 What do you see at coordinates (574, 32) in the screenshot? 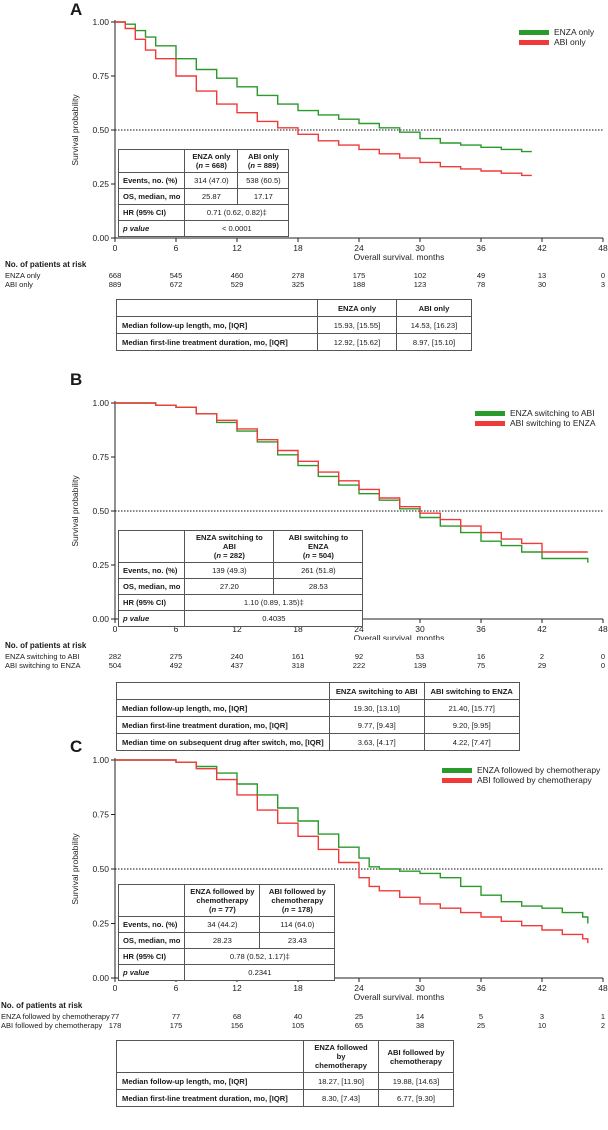
I see `legend-label: ENZA only` at bounding box center [574, 32].